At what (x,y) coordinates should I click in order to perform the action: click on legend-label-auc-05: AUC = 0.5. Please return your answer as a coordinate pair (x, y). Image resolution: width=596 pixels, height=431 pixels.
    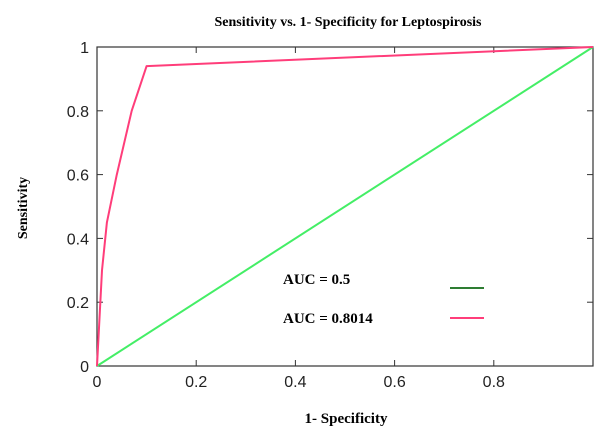
    Looking at the image, I should click on (316, 280).